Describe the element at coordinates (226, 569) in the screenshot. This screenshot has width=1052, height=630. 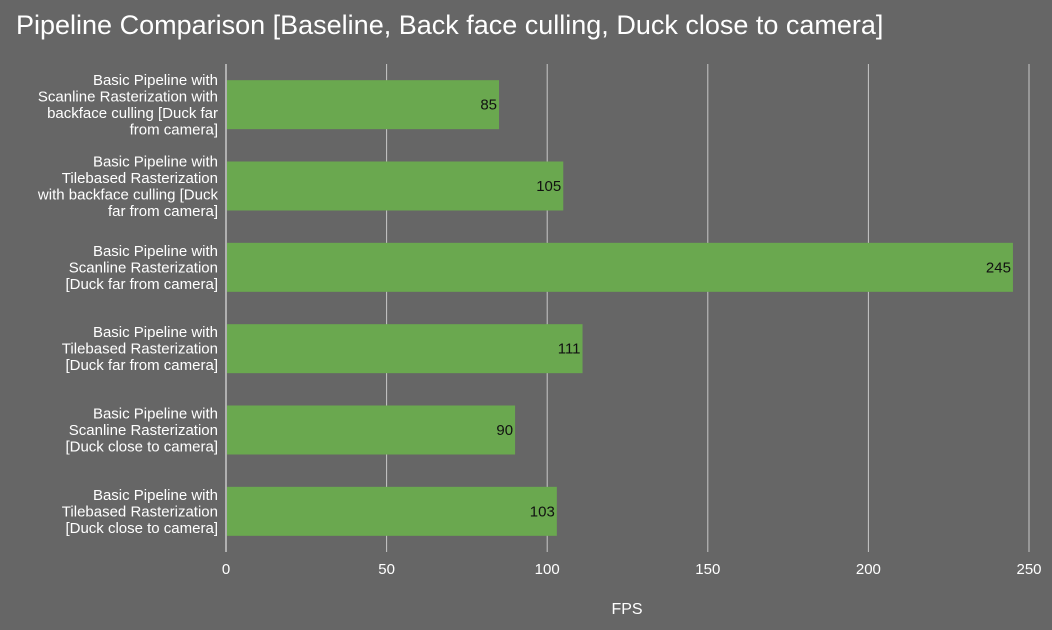
I see `x-tick-label: 0` at that location.